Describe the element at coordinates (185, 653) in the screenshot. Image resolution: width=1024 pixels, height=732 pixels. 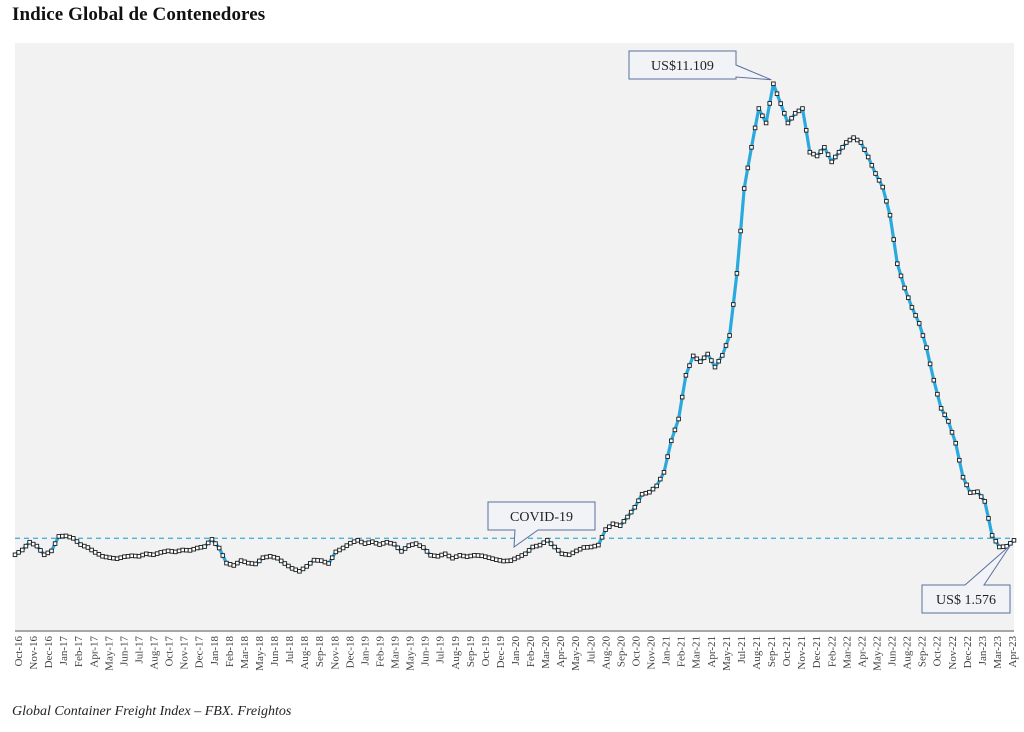
I see `x-tick-label: Nov-17` at that location.